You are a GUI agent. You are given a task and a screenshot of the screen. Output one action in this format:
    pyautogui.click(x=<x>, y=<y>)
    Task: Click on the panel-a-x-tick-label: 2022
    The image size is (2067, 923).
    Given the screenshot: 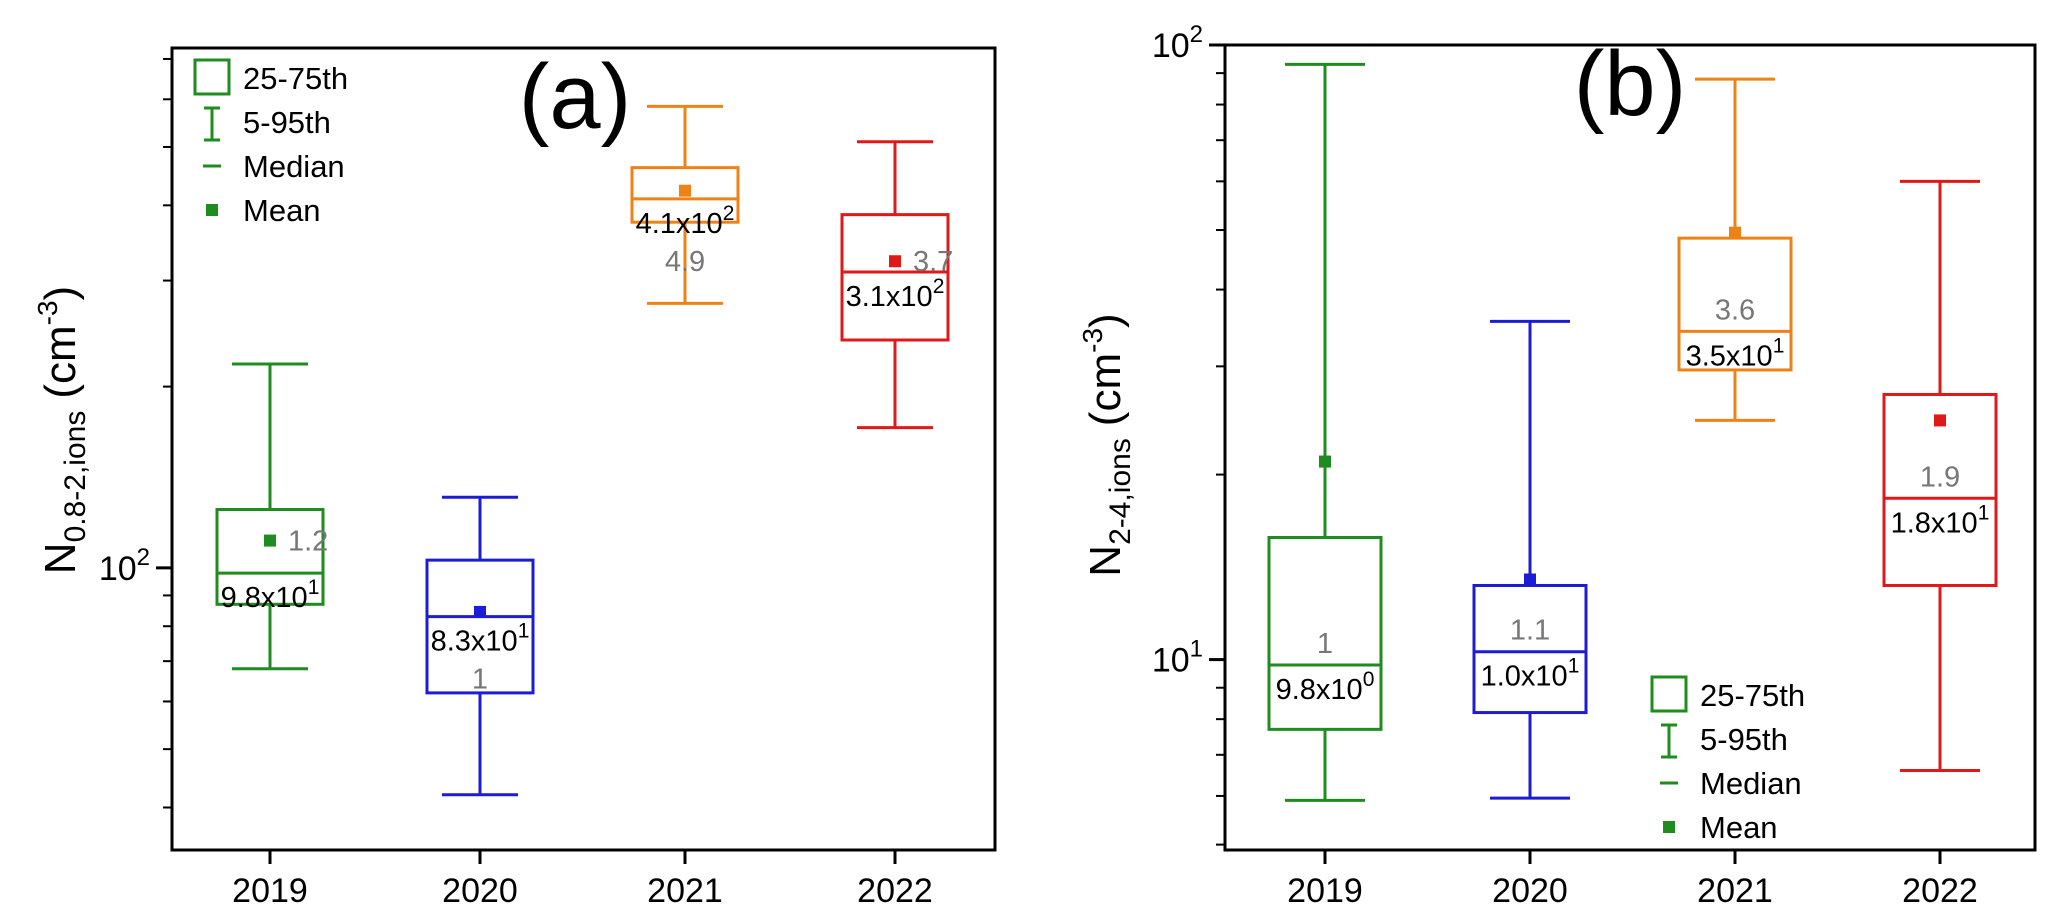 What is the action you would take?
    pyautogui.click(x=895, y=891)
    